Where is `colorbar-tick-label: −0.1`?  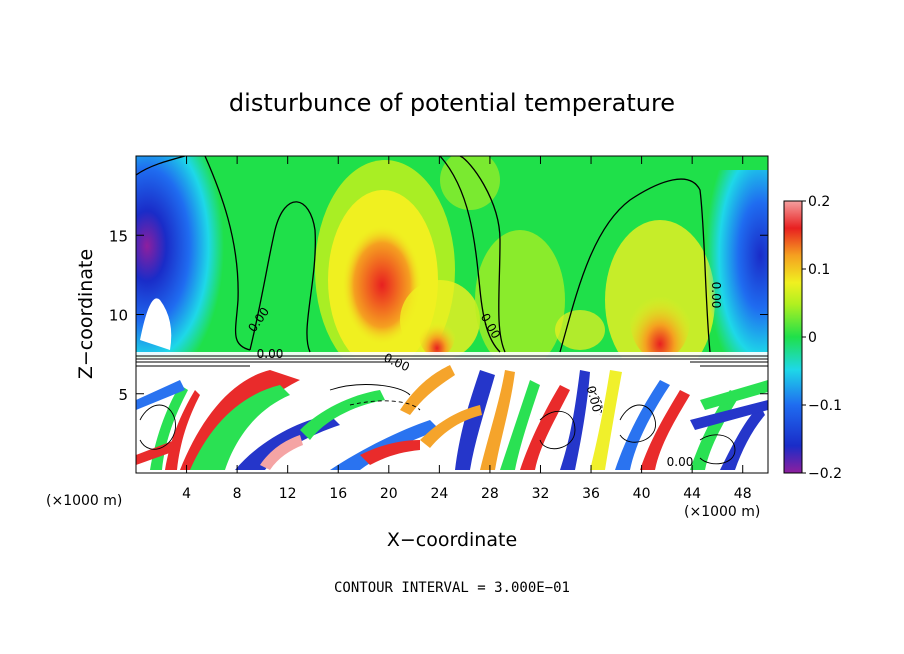
colorbar-tick-label: −0.1 is located at coordinates (825, 406).